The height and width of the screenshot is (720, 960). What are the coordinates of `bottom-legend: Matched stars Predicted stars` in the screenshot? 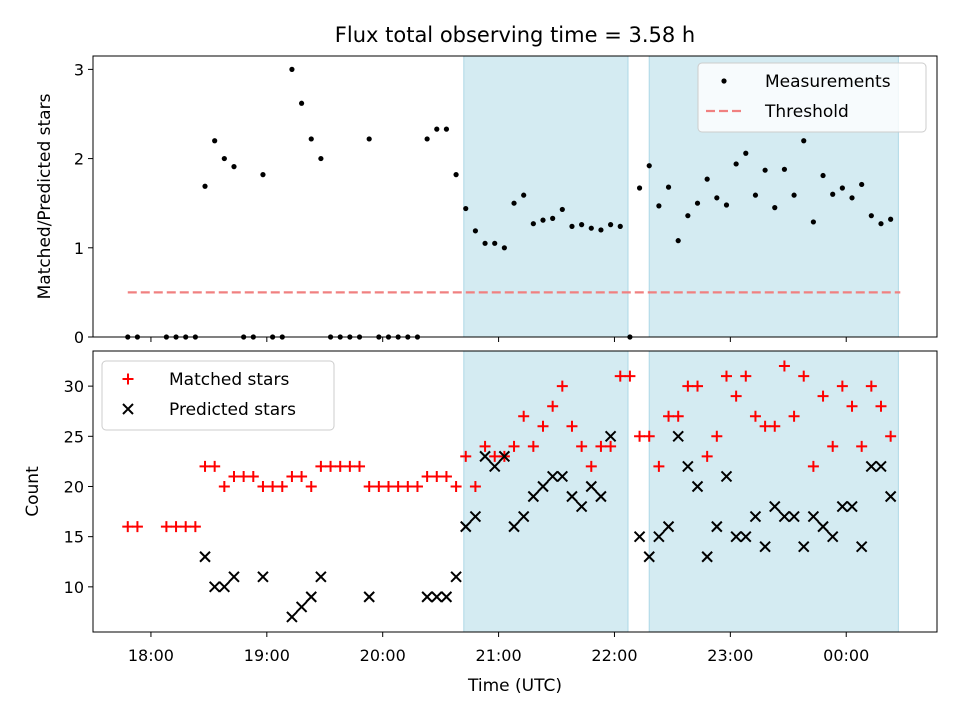 It's located at (218, 395).